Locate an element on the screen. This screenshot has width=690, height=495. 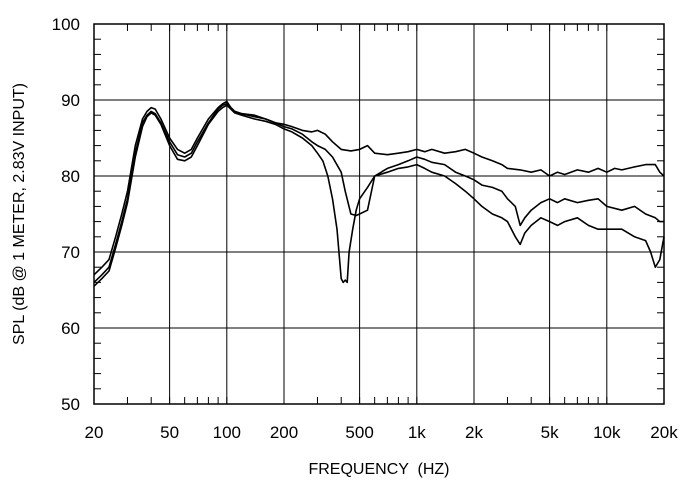
y-tick-label: 90 is located at coordinates (70, 100).